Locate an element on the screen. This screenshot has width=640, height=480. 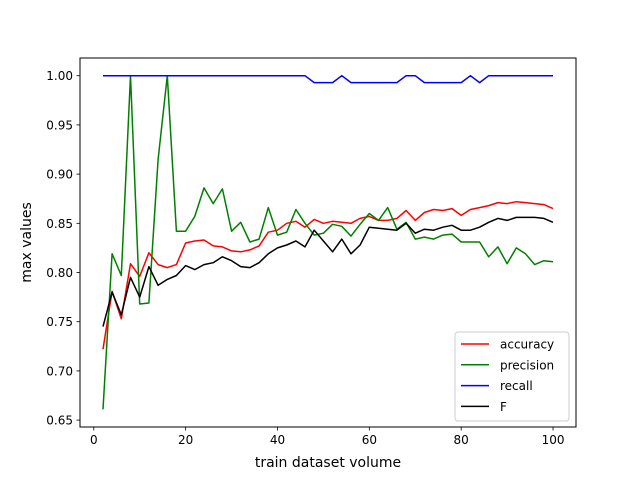
y-tick-label: 0.80 is located at coordinates (59, 273).